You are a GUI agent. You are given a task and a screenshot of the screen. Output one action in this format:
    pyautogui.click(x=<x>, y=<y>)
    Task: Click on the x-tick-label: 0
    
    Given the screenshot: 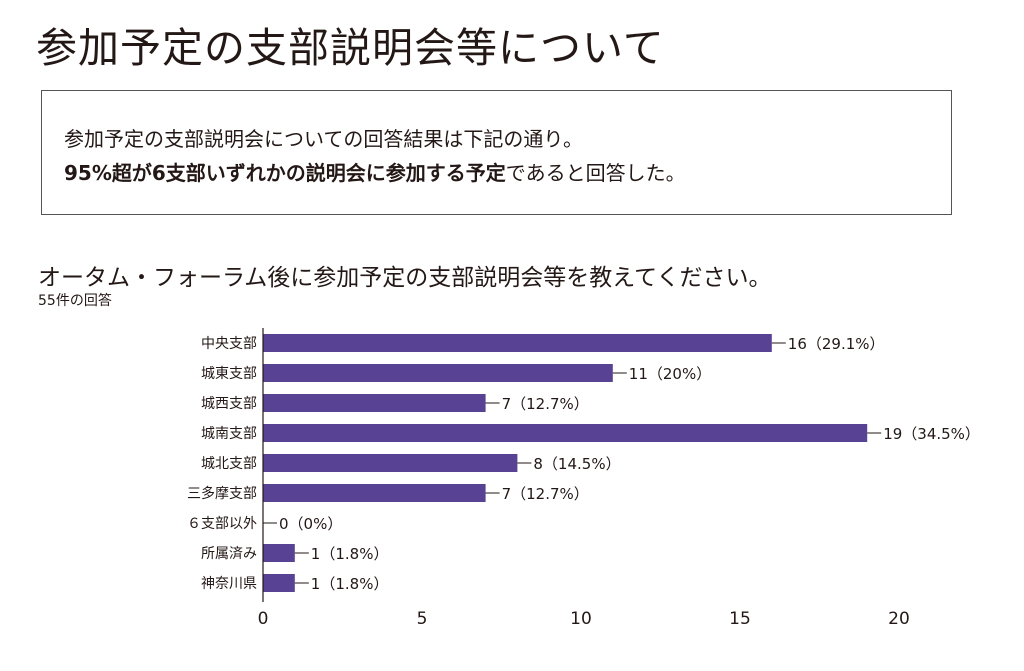 What is the action you would take?
    pyautogui.click(x=263, y=619)
    